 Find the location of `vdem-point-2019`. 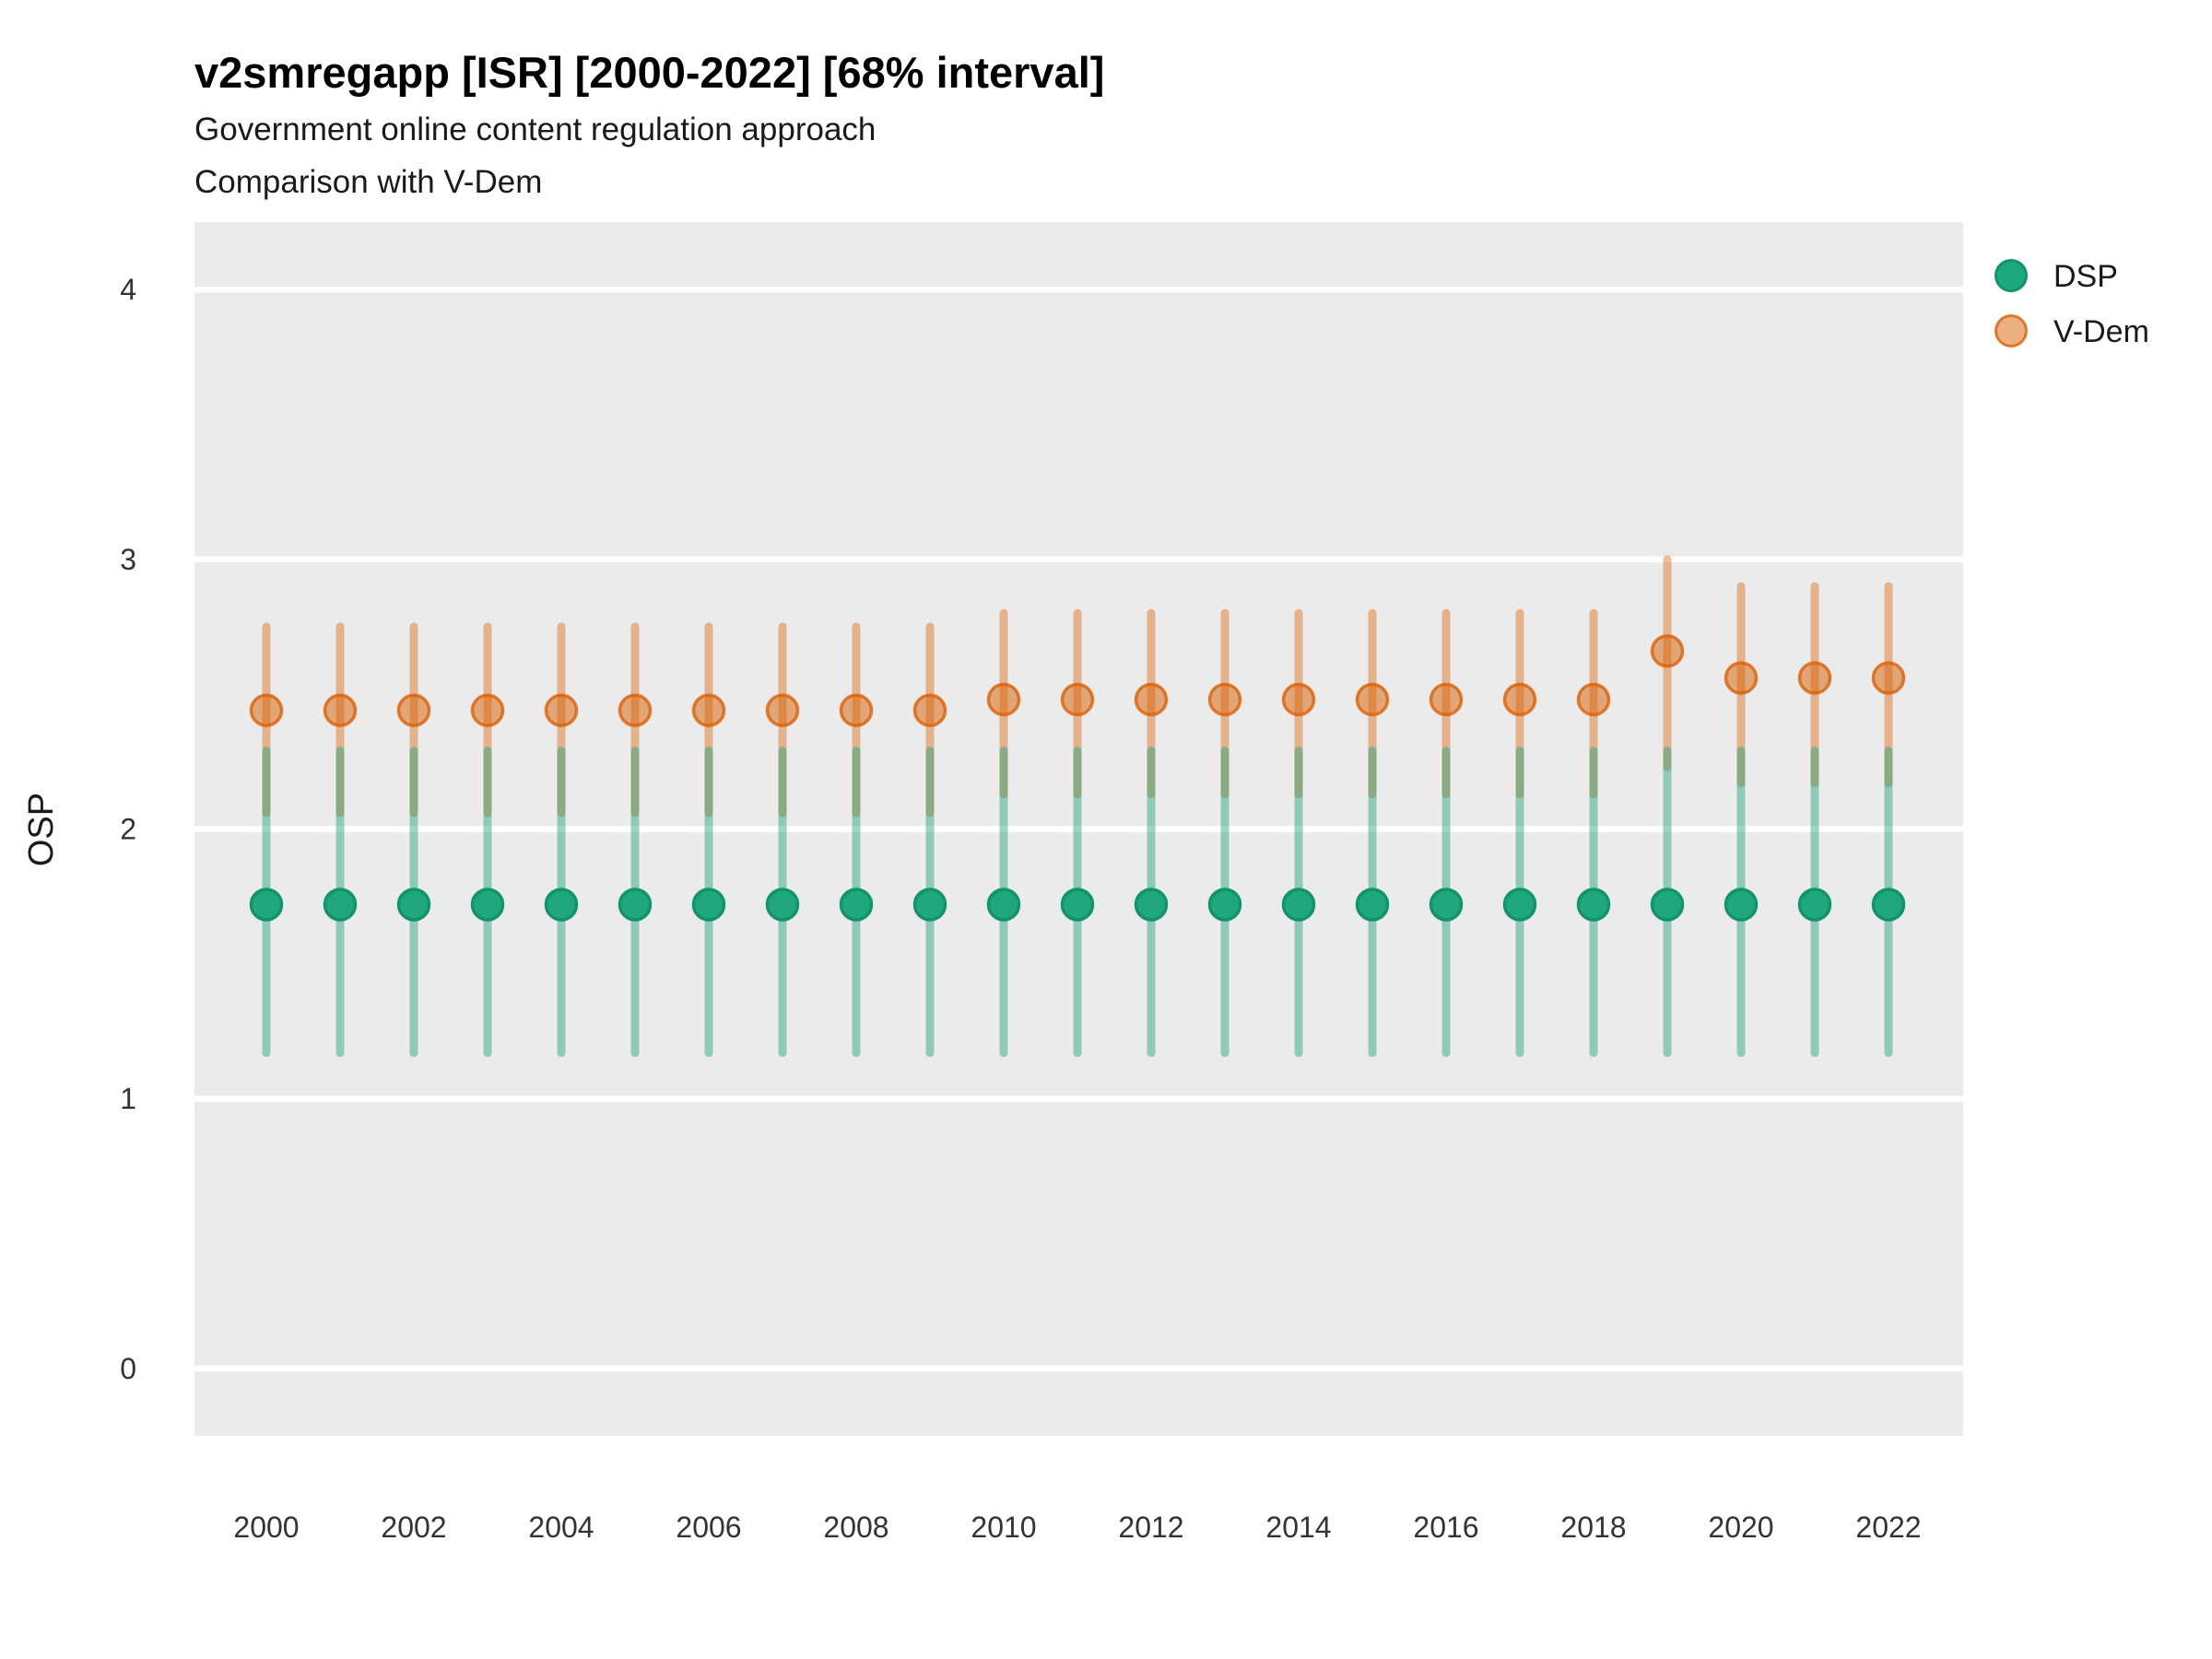

vdem-point-2019 is located at coordinates (1667, 651).